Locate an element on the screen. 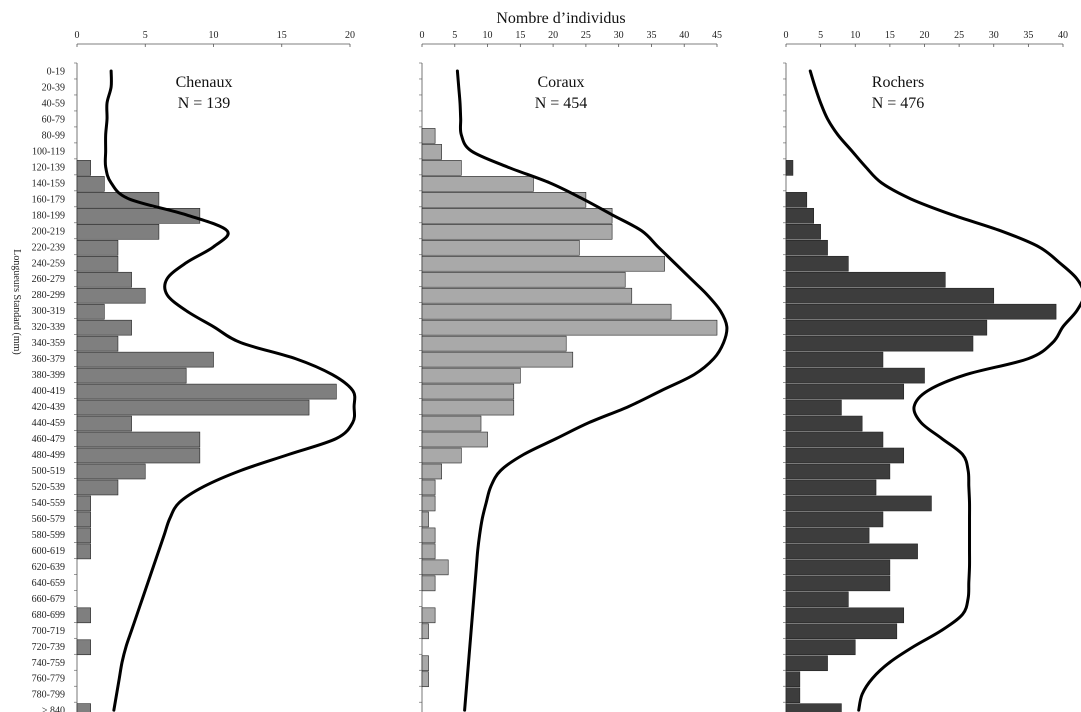 The height and width of the screenshot is (712, 1081). category-label: 160-179 is located at coordinates (48, 199).